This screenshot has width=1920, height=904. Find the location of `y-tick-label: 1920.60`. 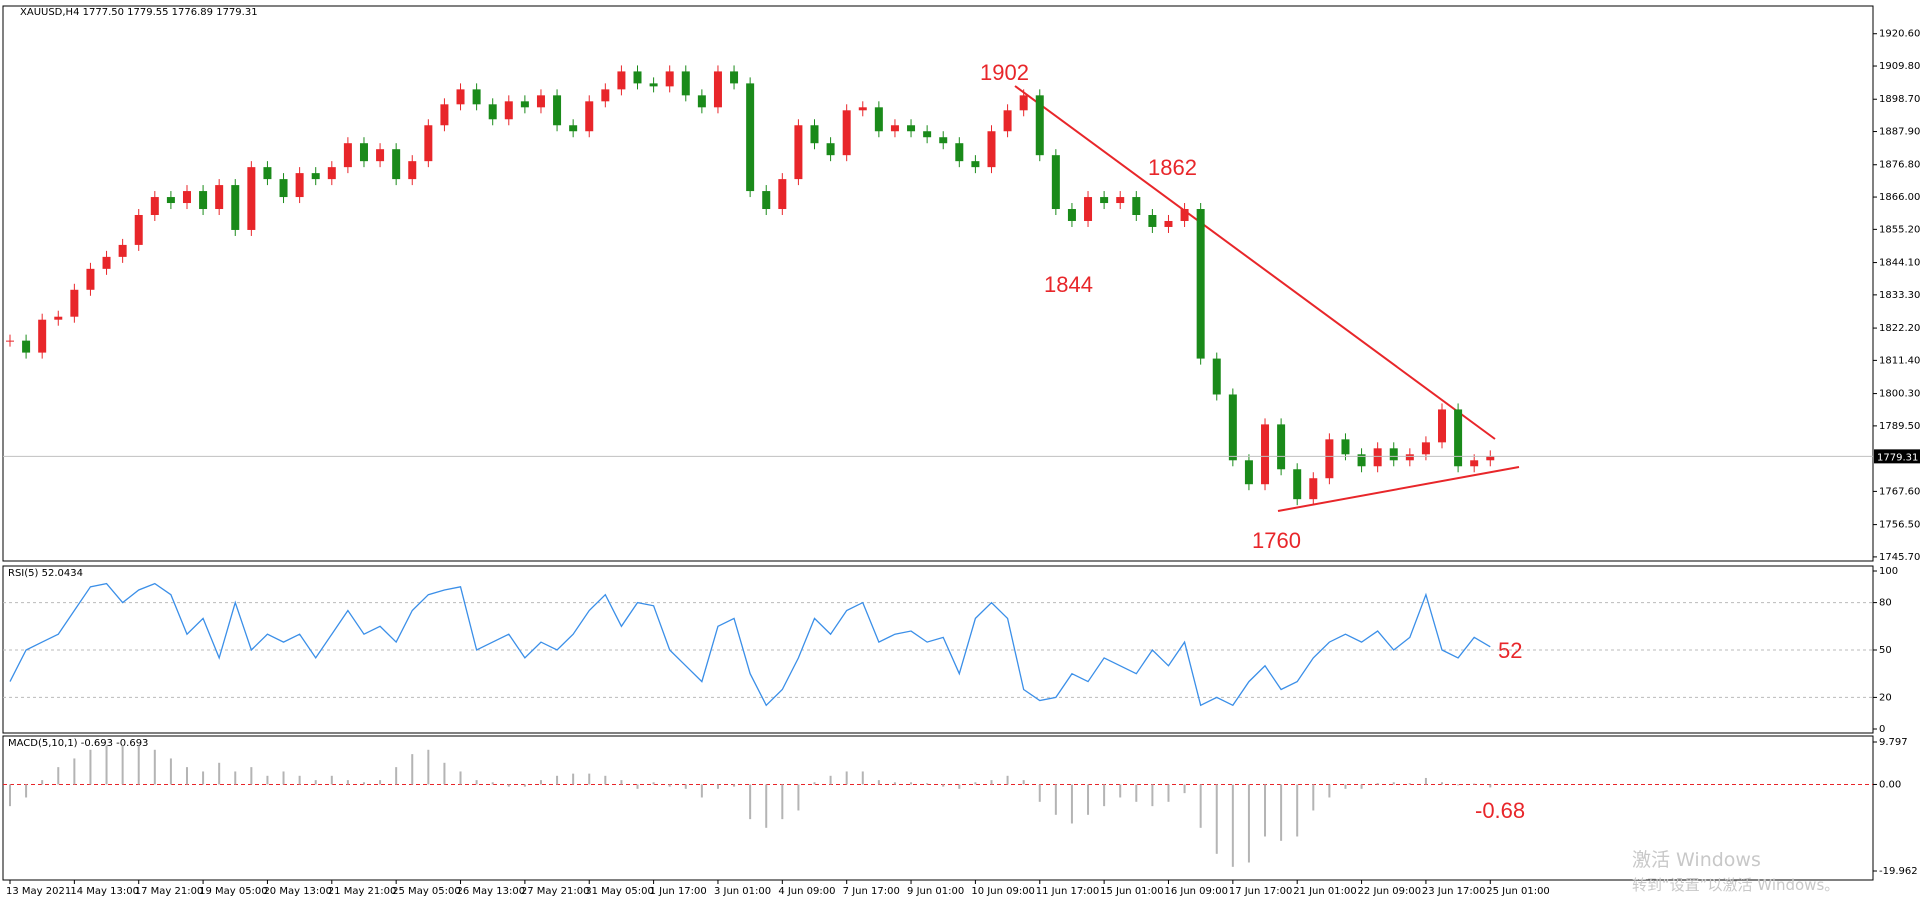

y-tick-label: 1920.60 is located at coordinates (1899, 34).